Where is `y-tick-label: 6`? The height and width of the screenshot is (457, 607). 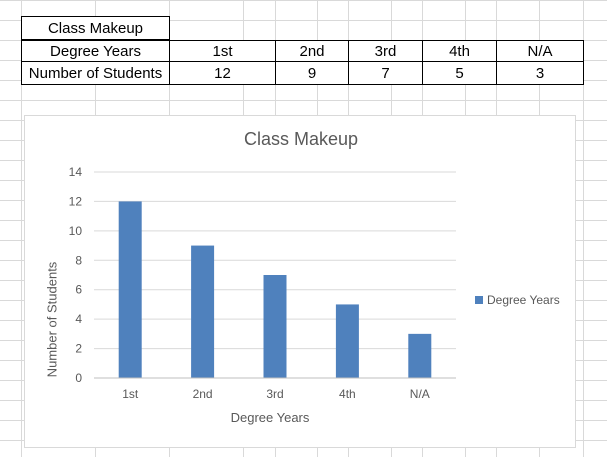
y-tick-label: 6 is located at coordinates (78, 290).